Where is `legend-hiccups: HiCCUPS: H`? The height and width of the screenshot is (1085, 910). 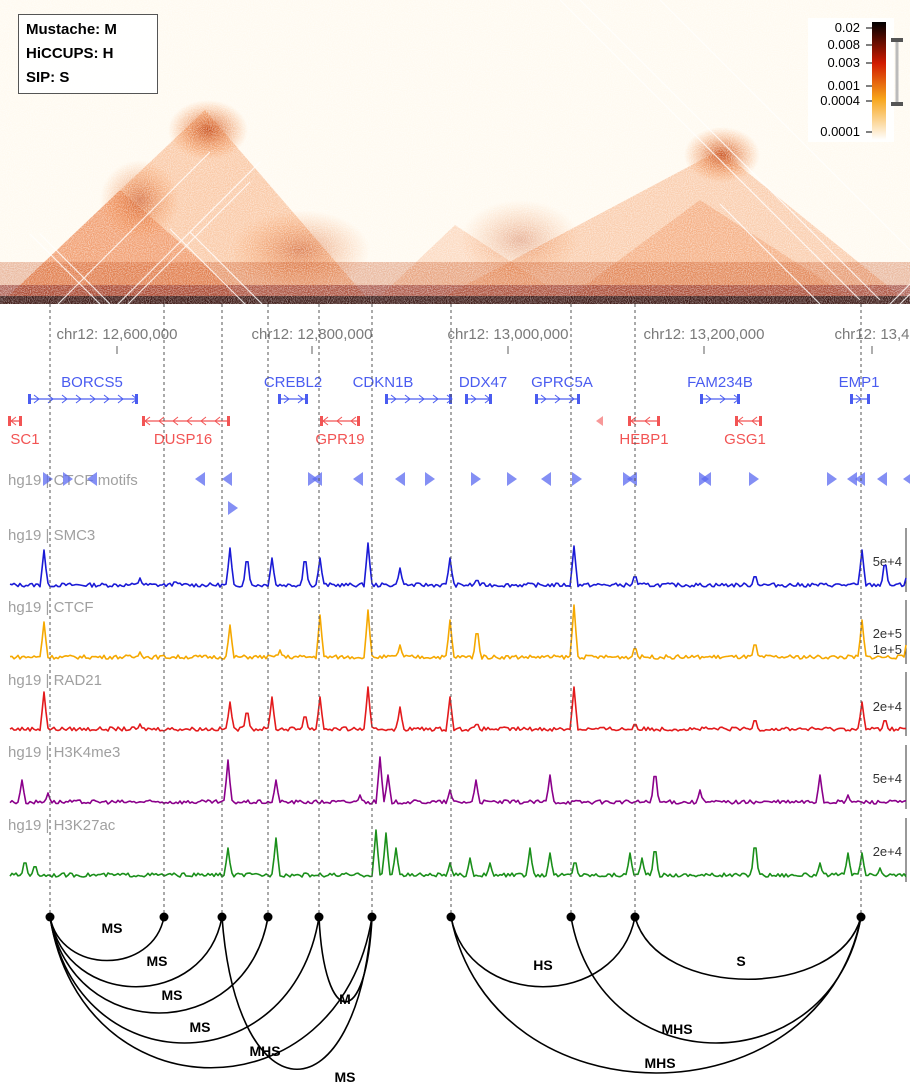 legend-hiccups: HiCCUPS: H is located at coordinates (70, 53).